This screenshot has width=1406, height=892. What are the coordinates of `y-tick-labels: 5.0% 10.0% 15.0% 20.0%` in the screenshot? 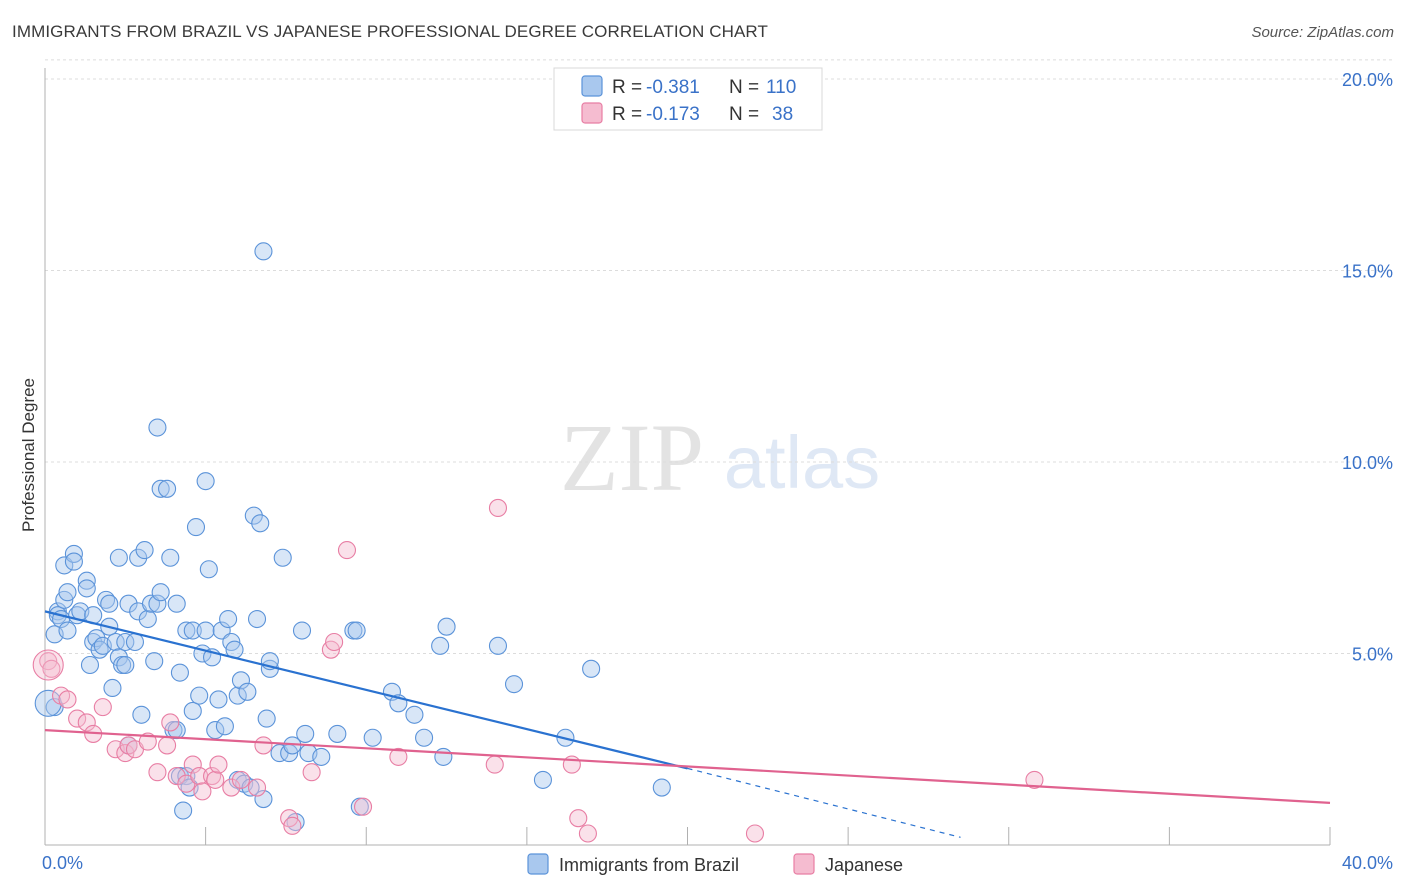 It's located at (1367, 367).